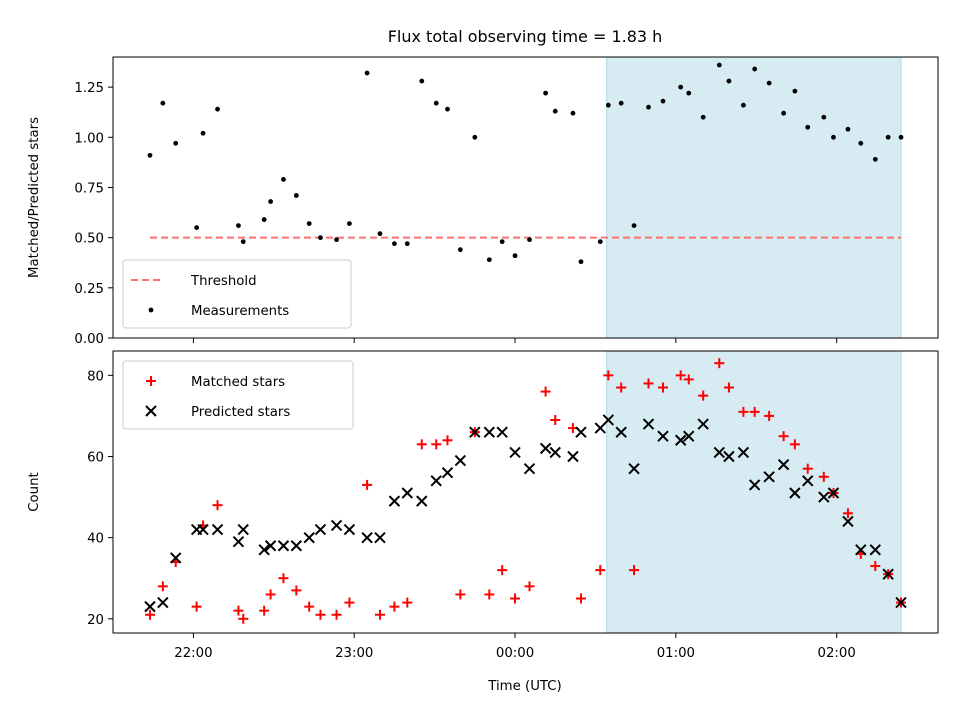  Describe the element at coordinates (95, 539) in the screenshot. I see `y-tick-label: 40` at that location.